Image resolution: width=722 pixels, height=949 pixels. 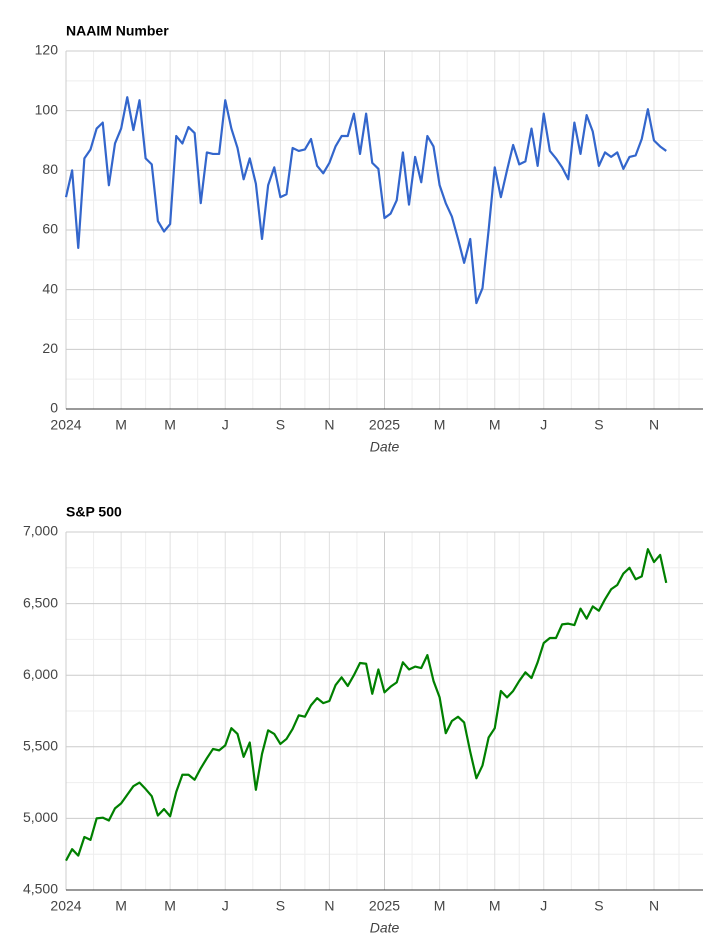 What do you see at coordinates (40, 817) in the screenshot?
I see `y-tick-label: 5,000` at bounding box center [40, 817].